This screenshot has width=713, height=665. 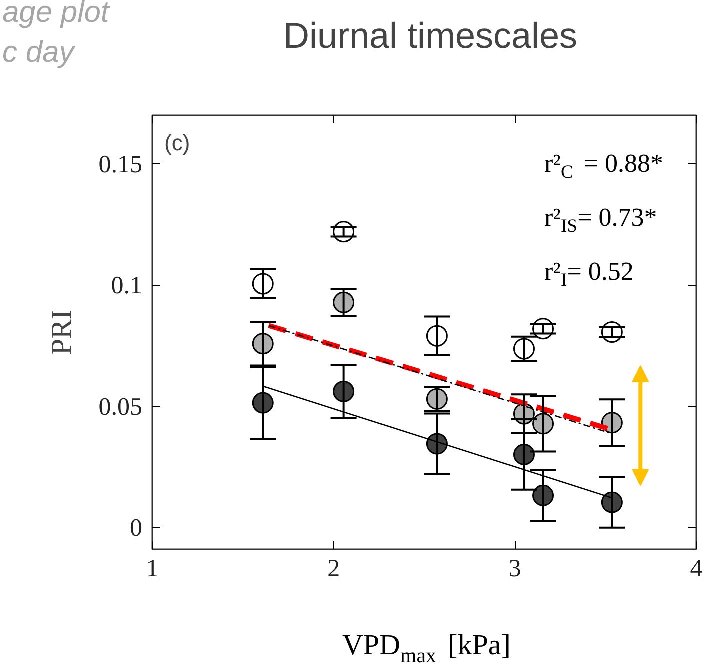 I want to click on x-tick-label: 3, so click(x=515, y=569).